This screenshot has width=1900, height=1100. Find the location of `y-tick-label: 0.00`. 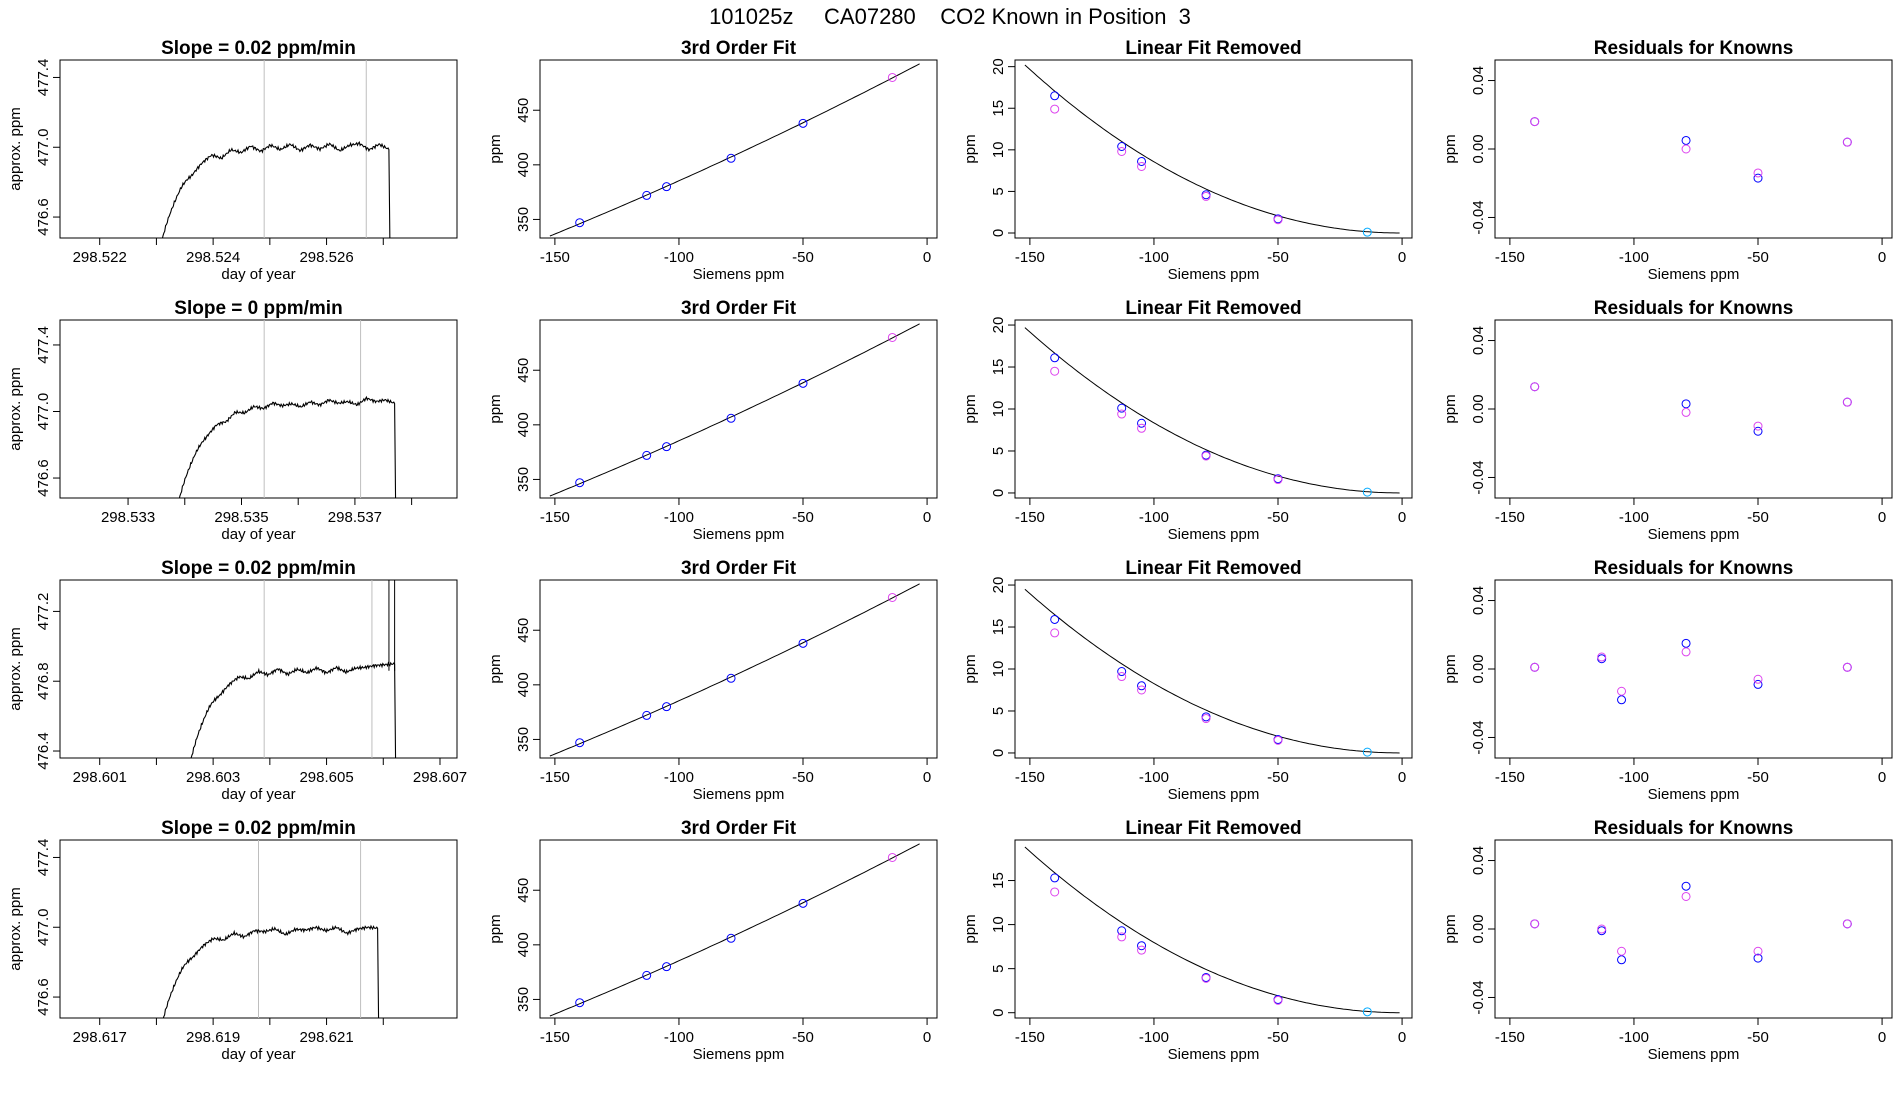

y-tick-label: 0.00 is located at coordinates (1478, 148).